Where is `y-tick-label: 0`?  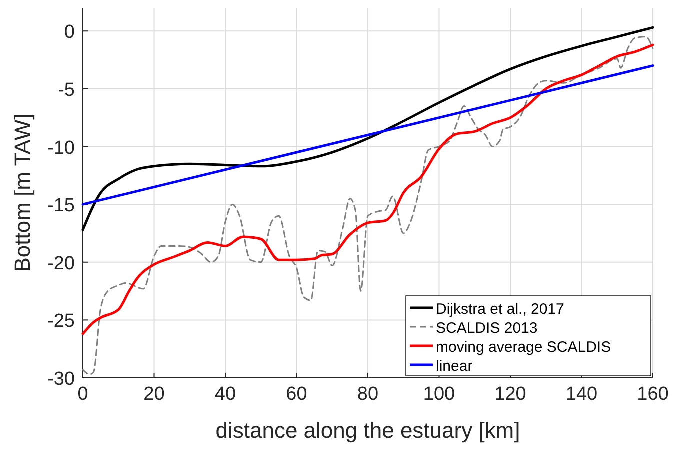 y-tick-label: 0 is located at coordinates (69, 33).